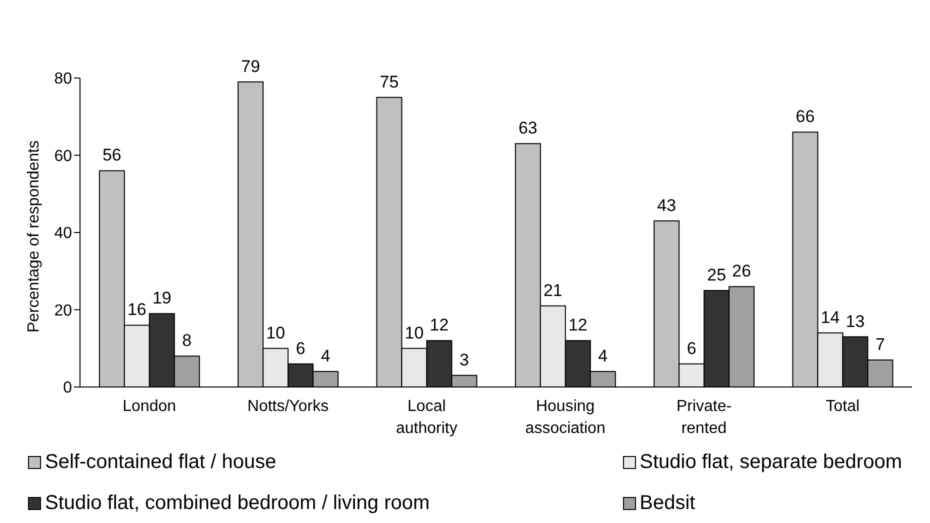 The height and width of the screenshot is (523, 930). What do you see at coordinates (552, 290) in the screenshot?
I see `data-label: 21` at bounding box center [552, 290].